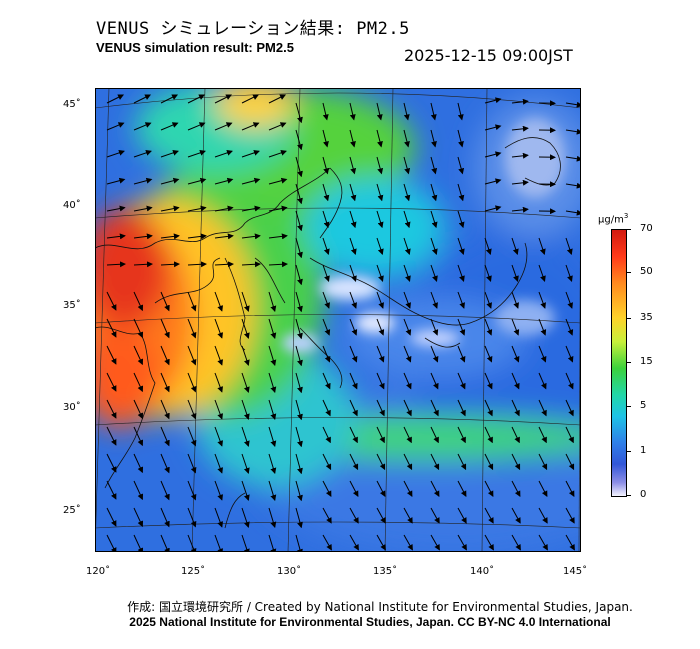  Describe the element at coordinates (193, 571) in the screenshot. I see `lon-label-125: 125˚` at that location.